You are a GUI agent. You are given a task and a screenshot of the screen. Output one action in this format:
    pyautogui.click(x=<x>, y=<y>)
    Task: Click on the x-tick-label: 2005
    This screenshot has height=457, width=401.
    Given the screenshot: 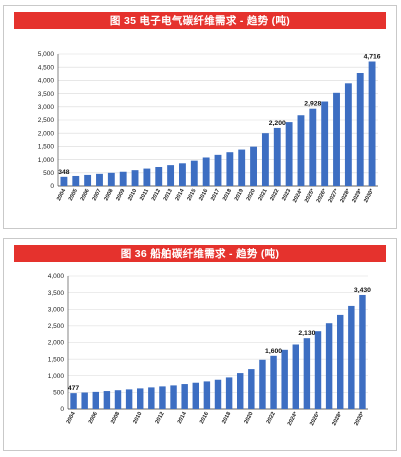 What is the action you would take?
    pyautogui.click(x=73, y=195)
    